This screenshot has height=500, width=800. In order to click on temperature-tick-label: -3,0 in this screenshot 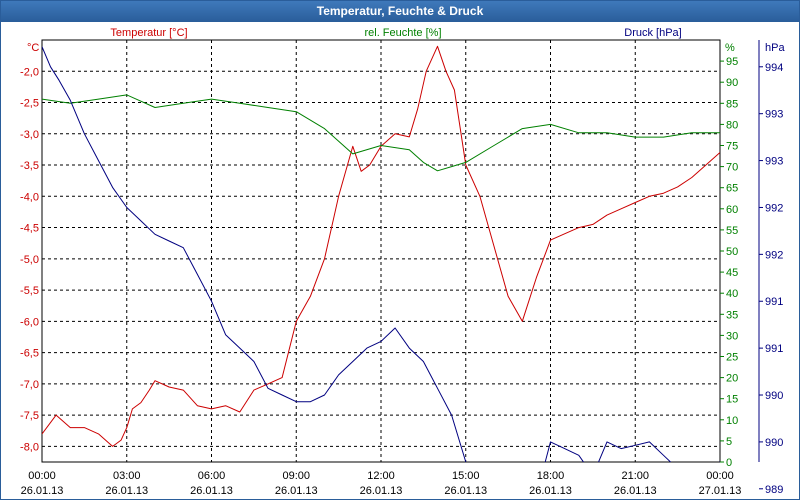, I will do `click(29, 135)`.